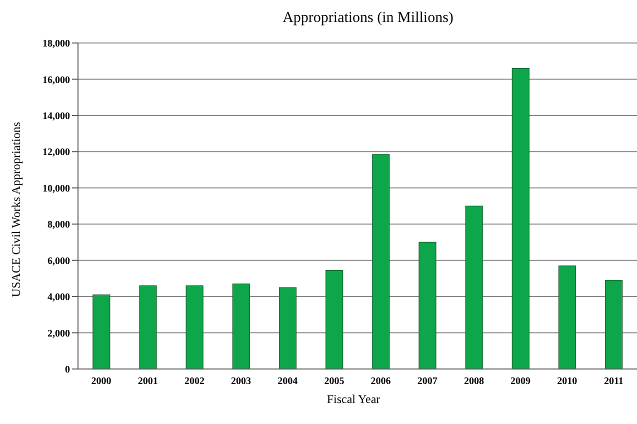 The height and width of the screenshot is (424, 637). Describe the element at coordinates (567, 382) in the screenshot. I see `x-tick-label: 2010` at that location.